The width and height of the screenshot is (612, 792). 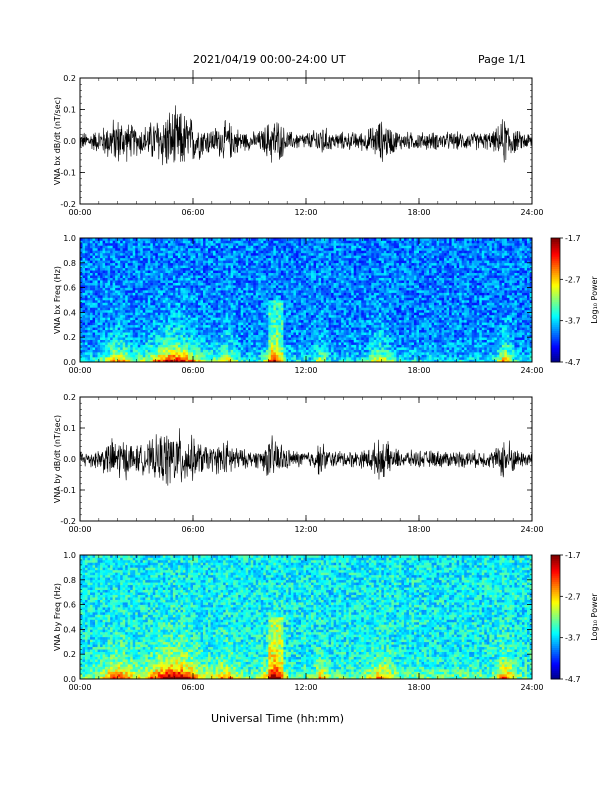 I want to click on x-tick-label: 12:00, so click(x=305, y=212).